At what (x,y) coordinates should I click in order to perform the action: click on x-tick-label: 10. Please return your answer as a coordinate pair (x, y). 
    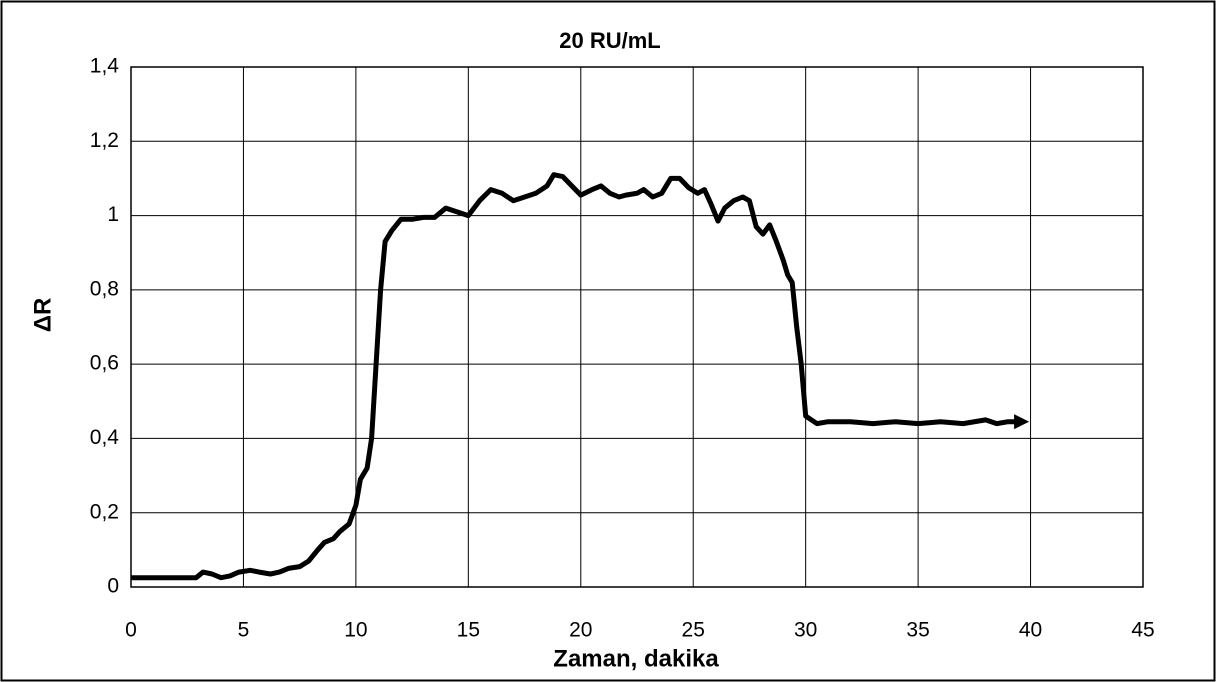
    Looking at the image, I should click on (355, 630).